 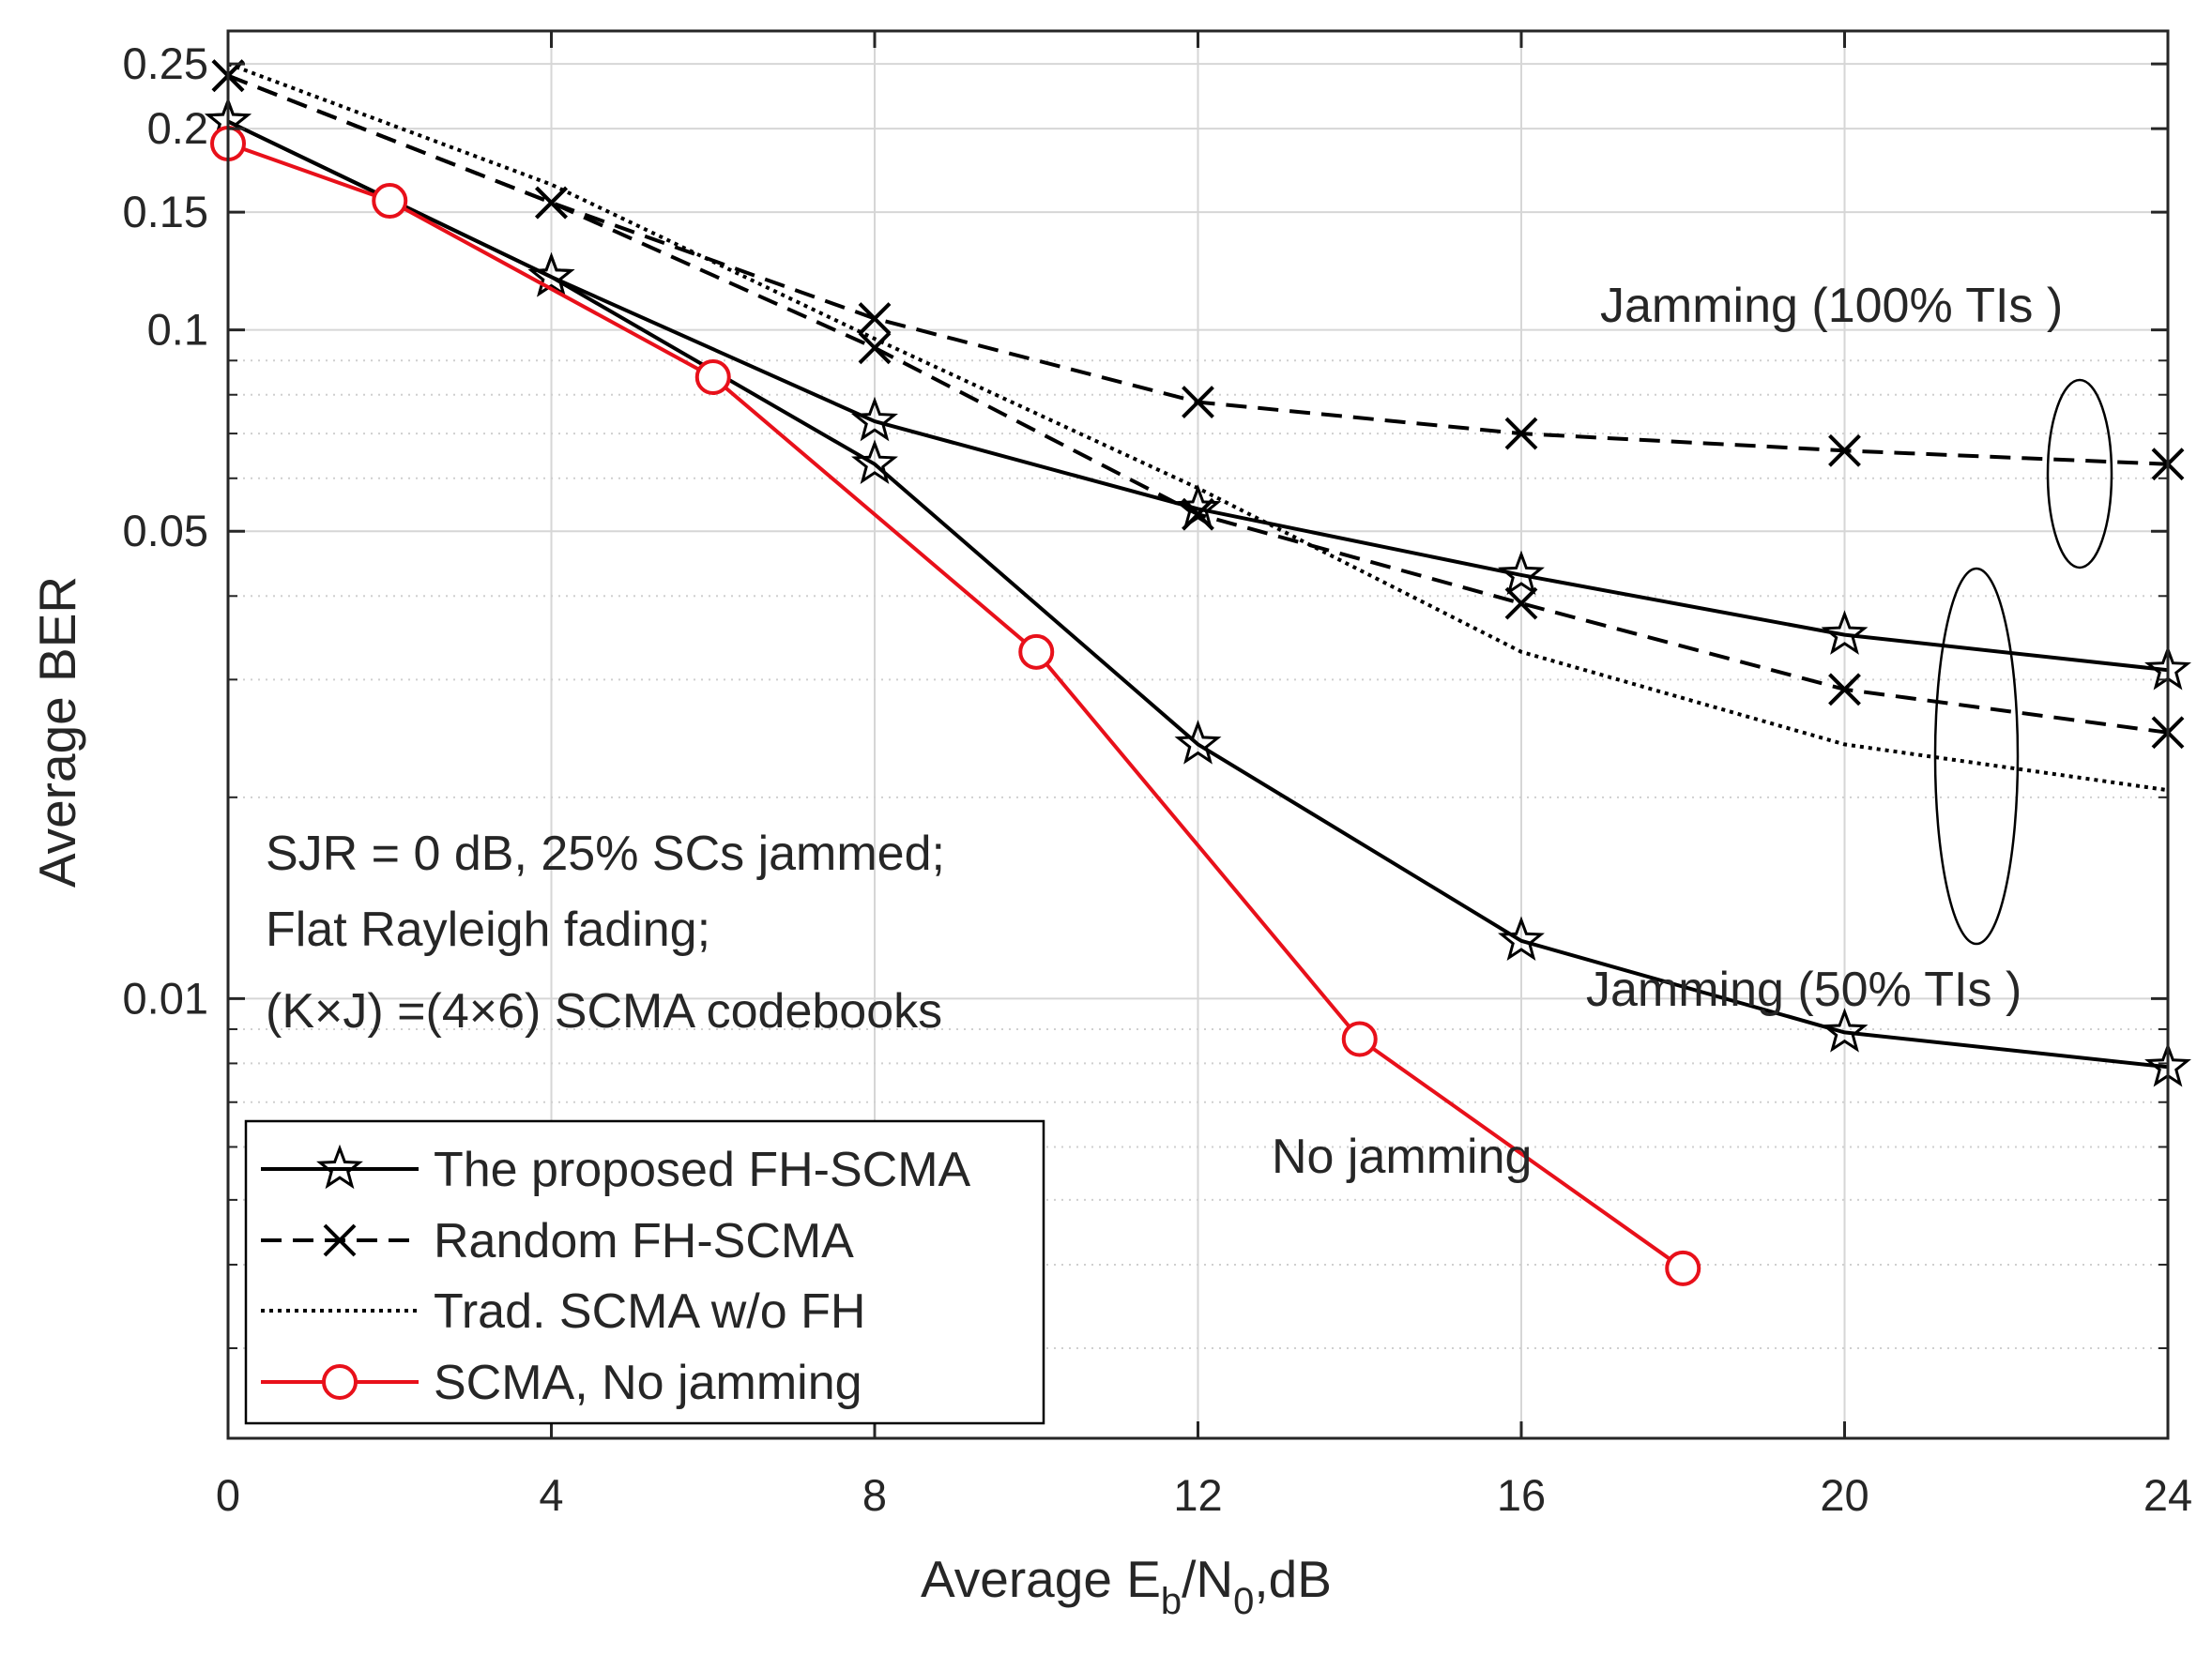 I want to click on y-tick-label: 0.25, so click(x=165, y=63).